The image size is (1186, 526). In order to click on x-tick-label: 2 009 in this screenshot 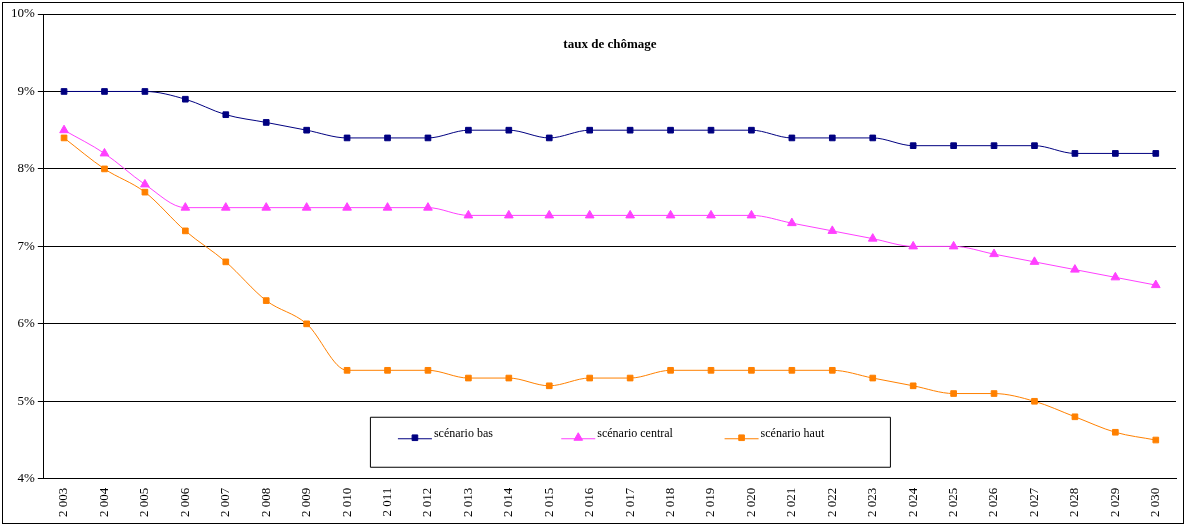, I will do `click(306, 502)`.